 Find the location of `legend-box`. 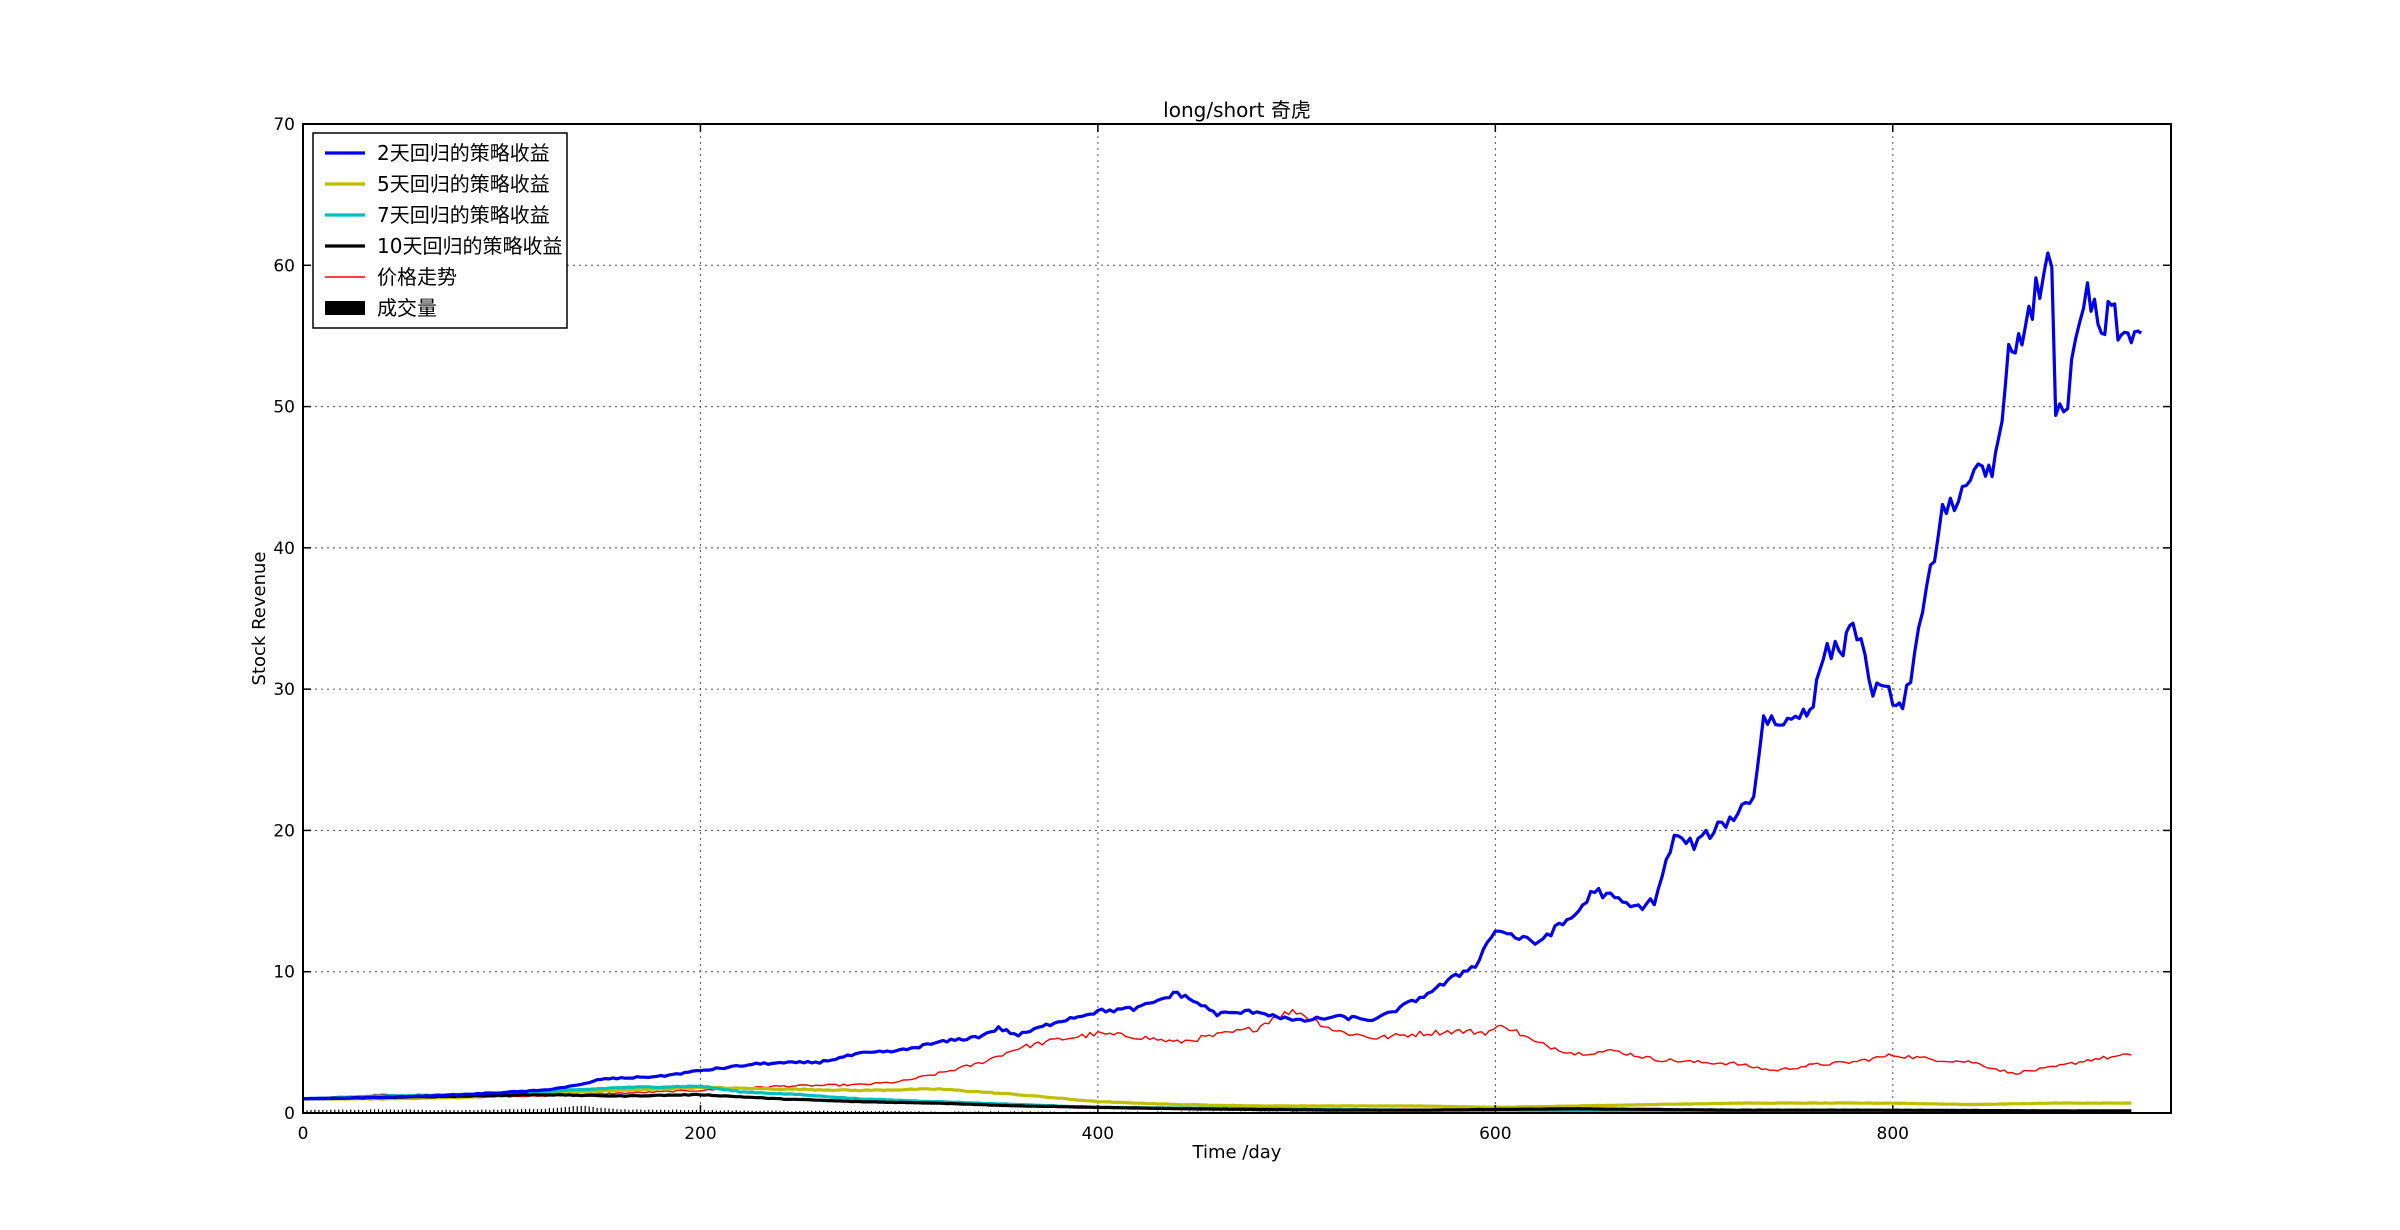

legend-box is located at coordinates (440, 230).